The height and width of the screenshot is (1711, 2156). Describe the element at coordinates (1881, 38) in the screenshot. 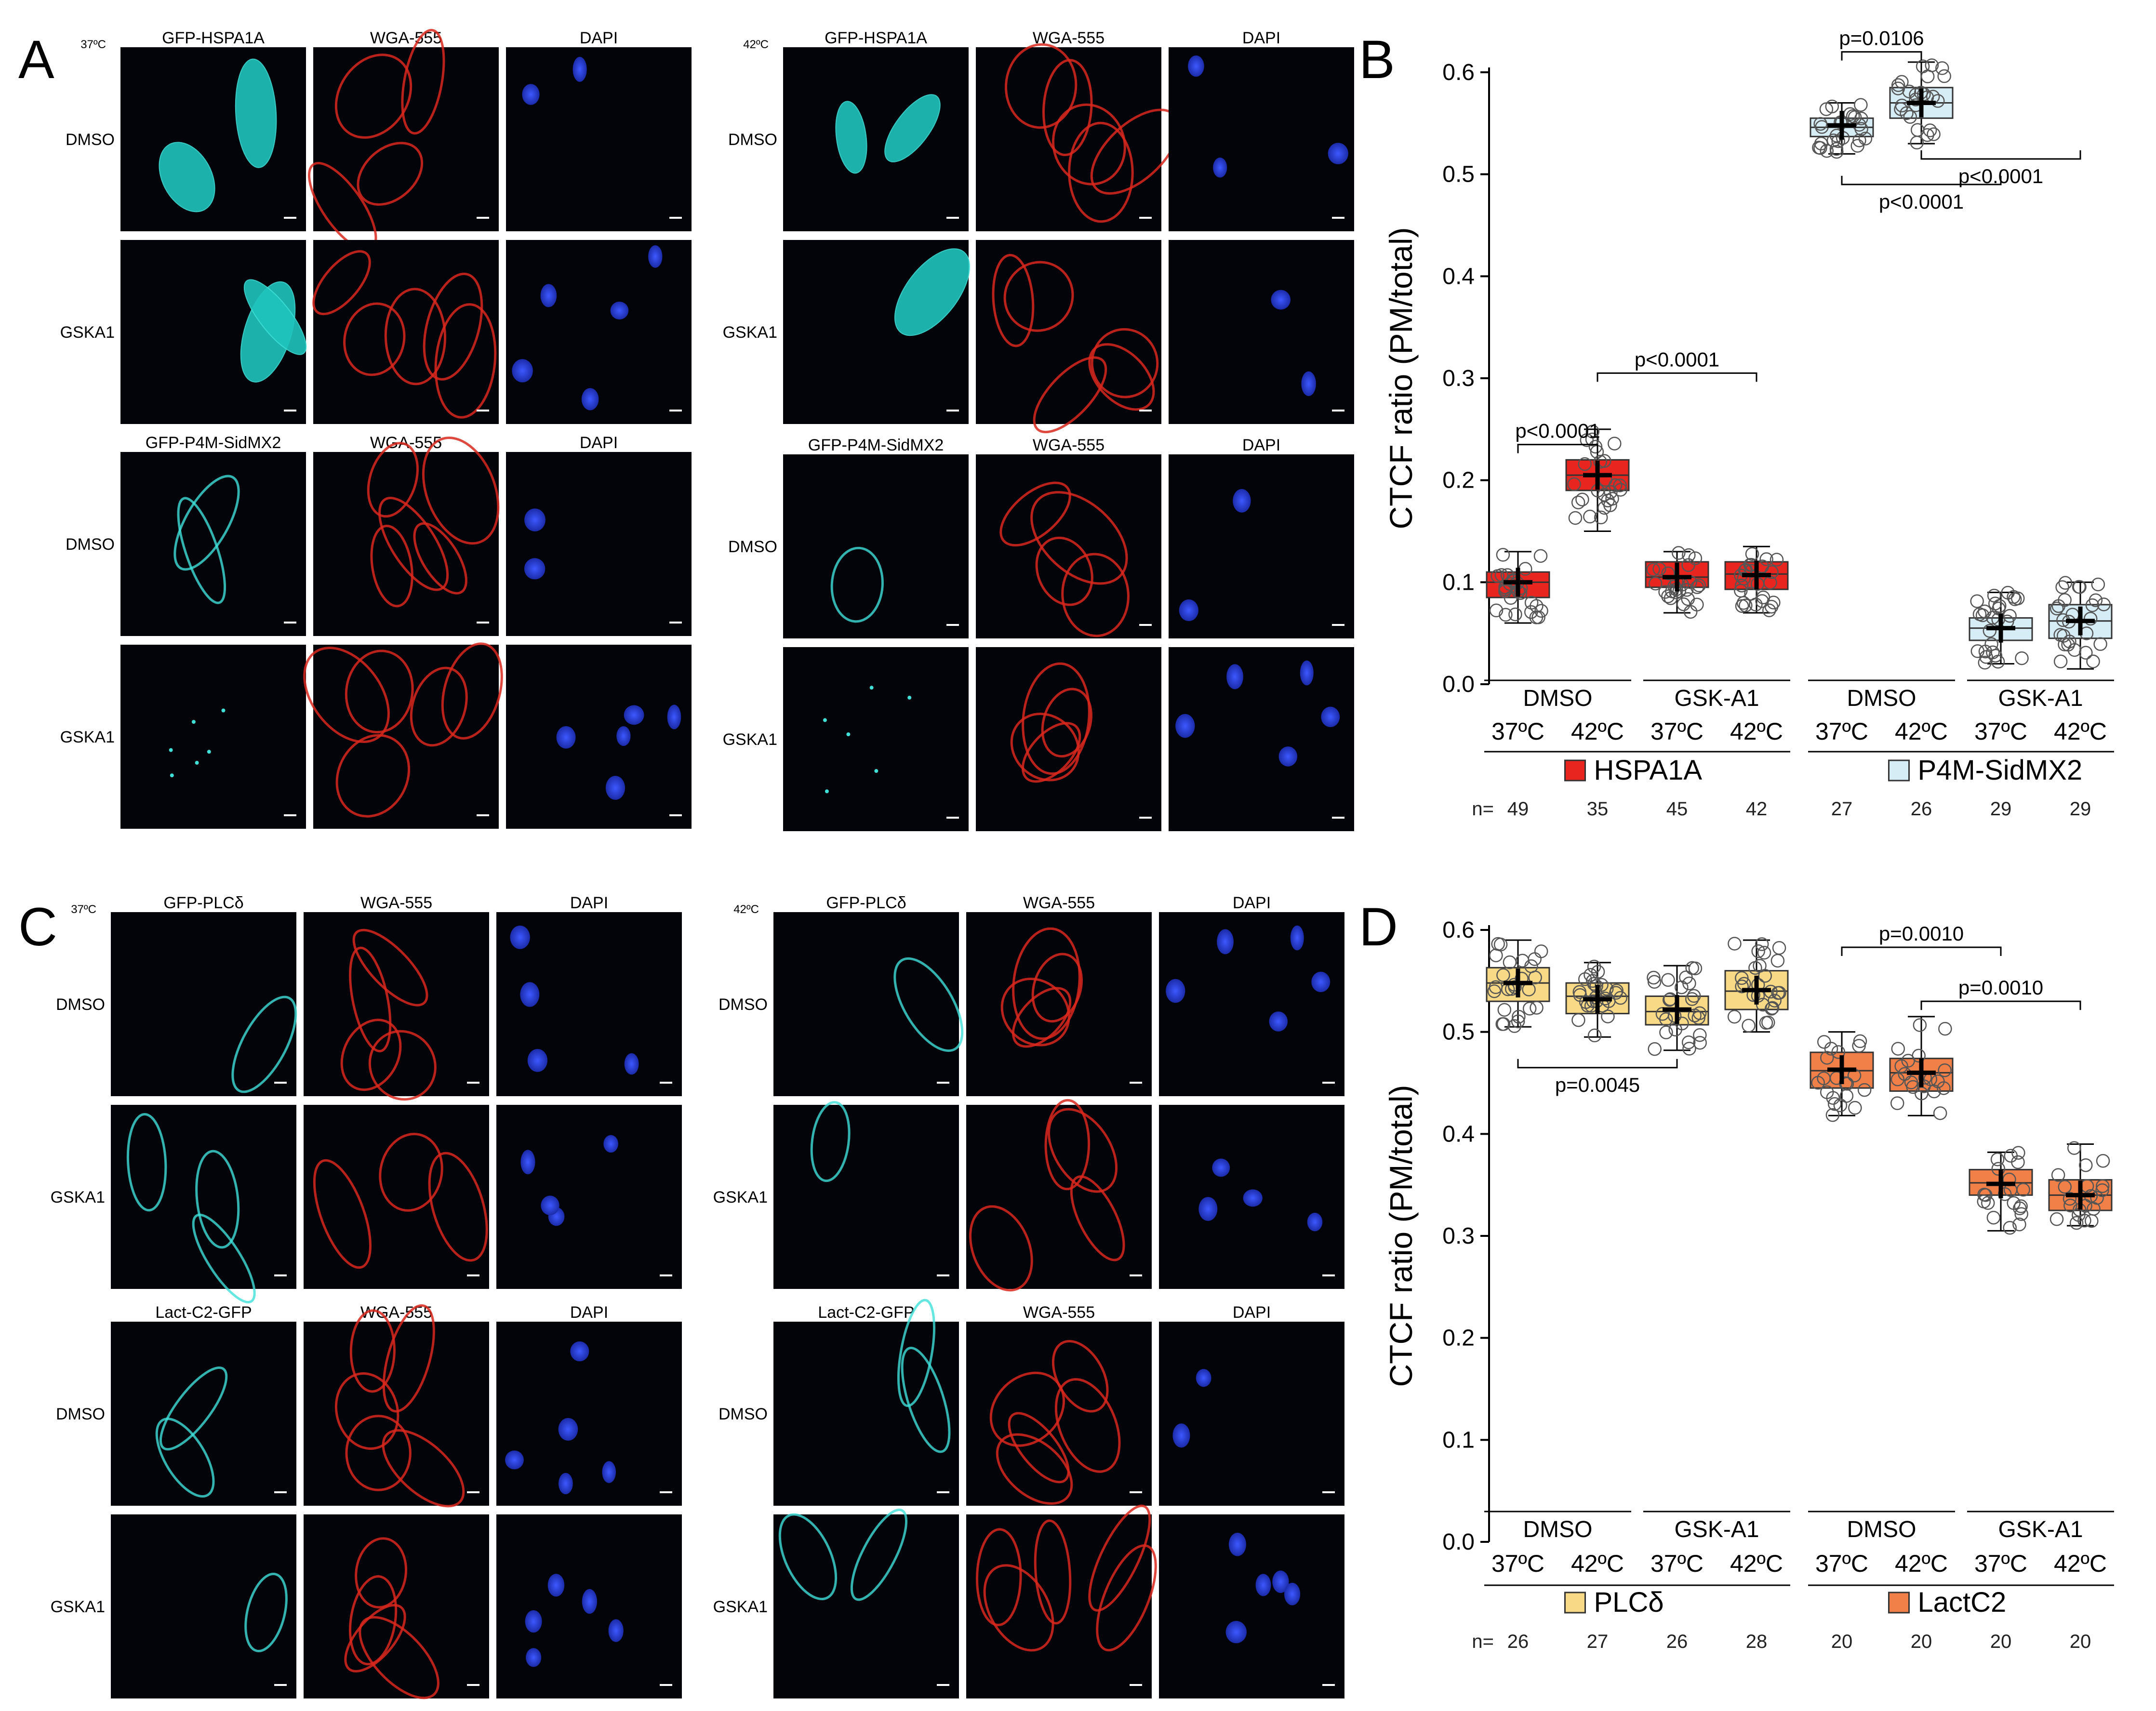

I see `p-value-label: p=0.0106` at that location.